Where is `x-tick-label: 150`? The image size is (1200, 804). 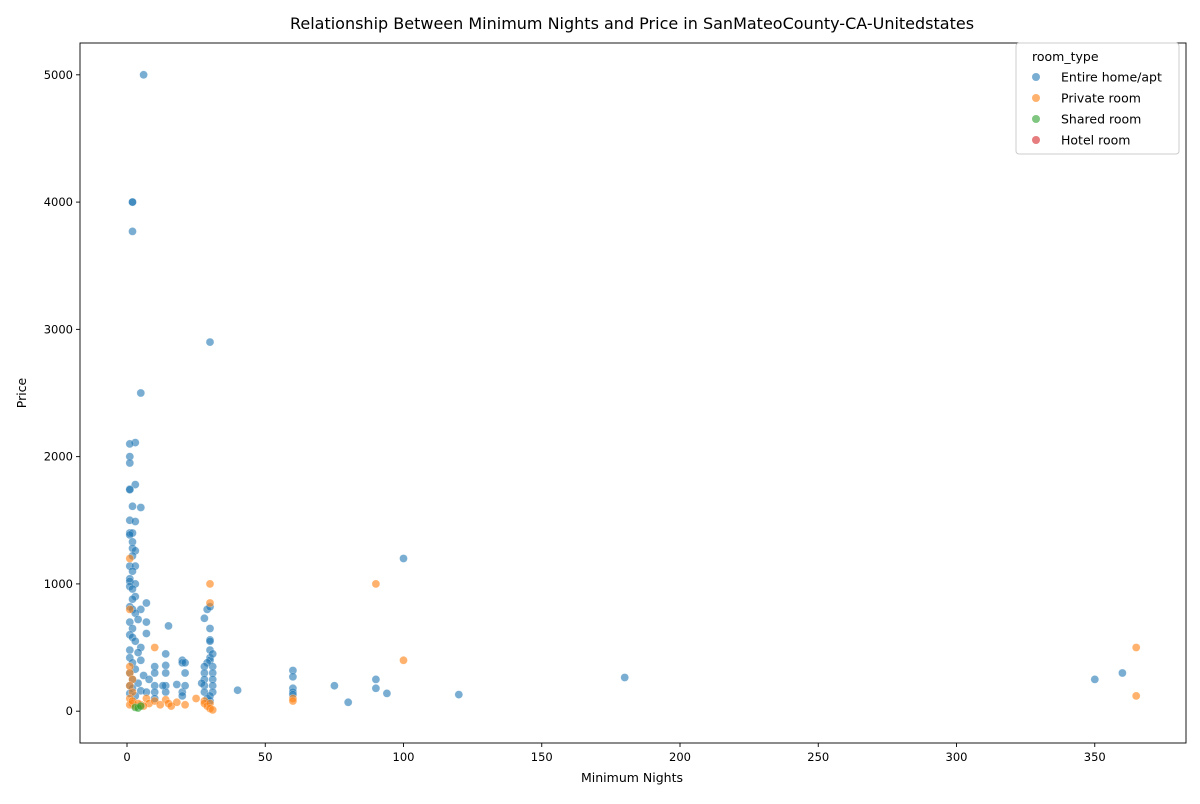 x-tick-label: 150 is located at coordinates (542, 757).